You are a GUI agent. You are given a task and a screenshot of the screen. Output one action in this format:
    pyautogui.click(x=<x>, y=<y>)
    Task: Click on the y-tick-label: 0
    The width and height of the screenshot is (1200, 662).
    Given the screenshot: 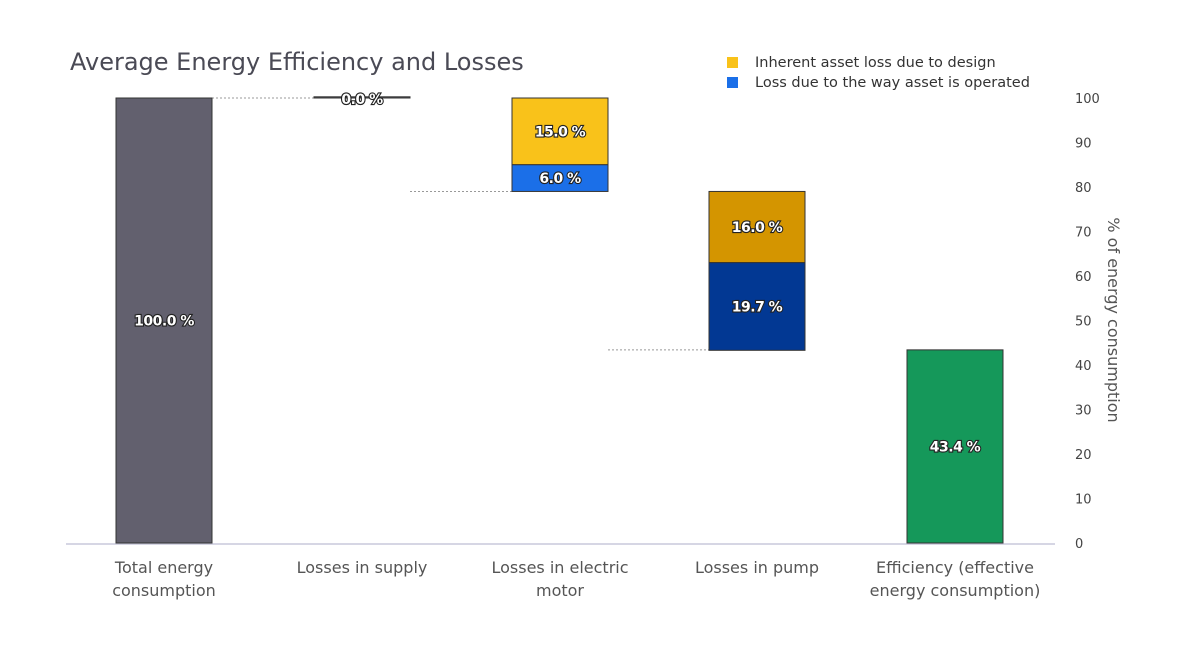 What is the action you would take?
    pyautogui.click(x=1079, y=544)
    